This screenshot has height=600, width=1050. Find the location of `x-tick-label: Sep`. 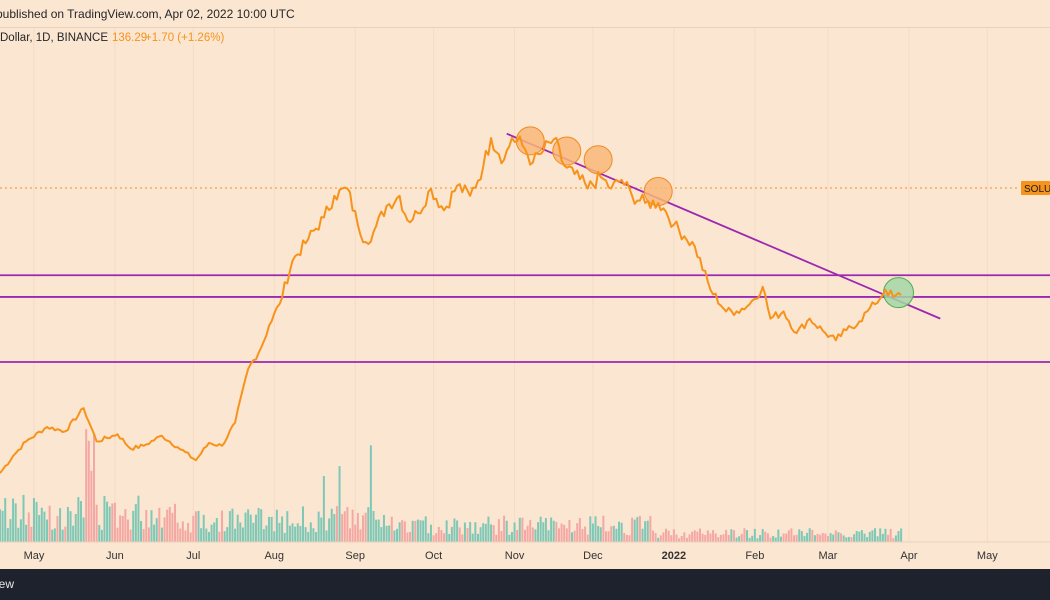

x-tick-label: Sep is located at coordinates (355, 556).